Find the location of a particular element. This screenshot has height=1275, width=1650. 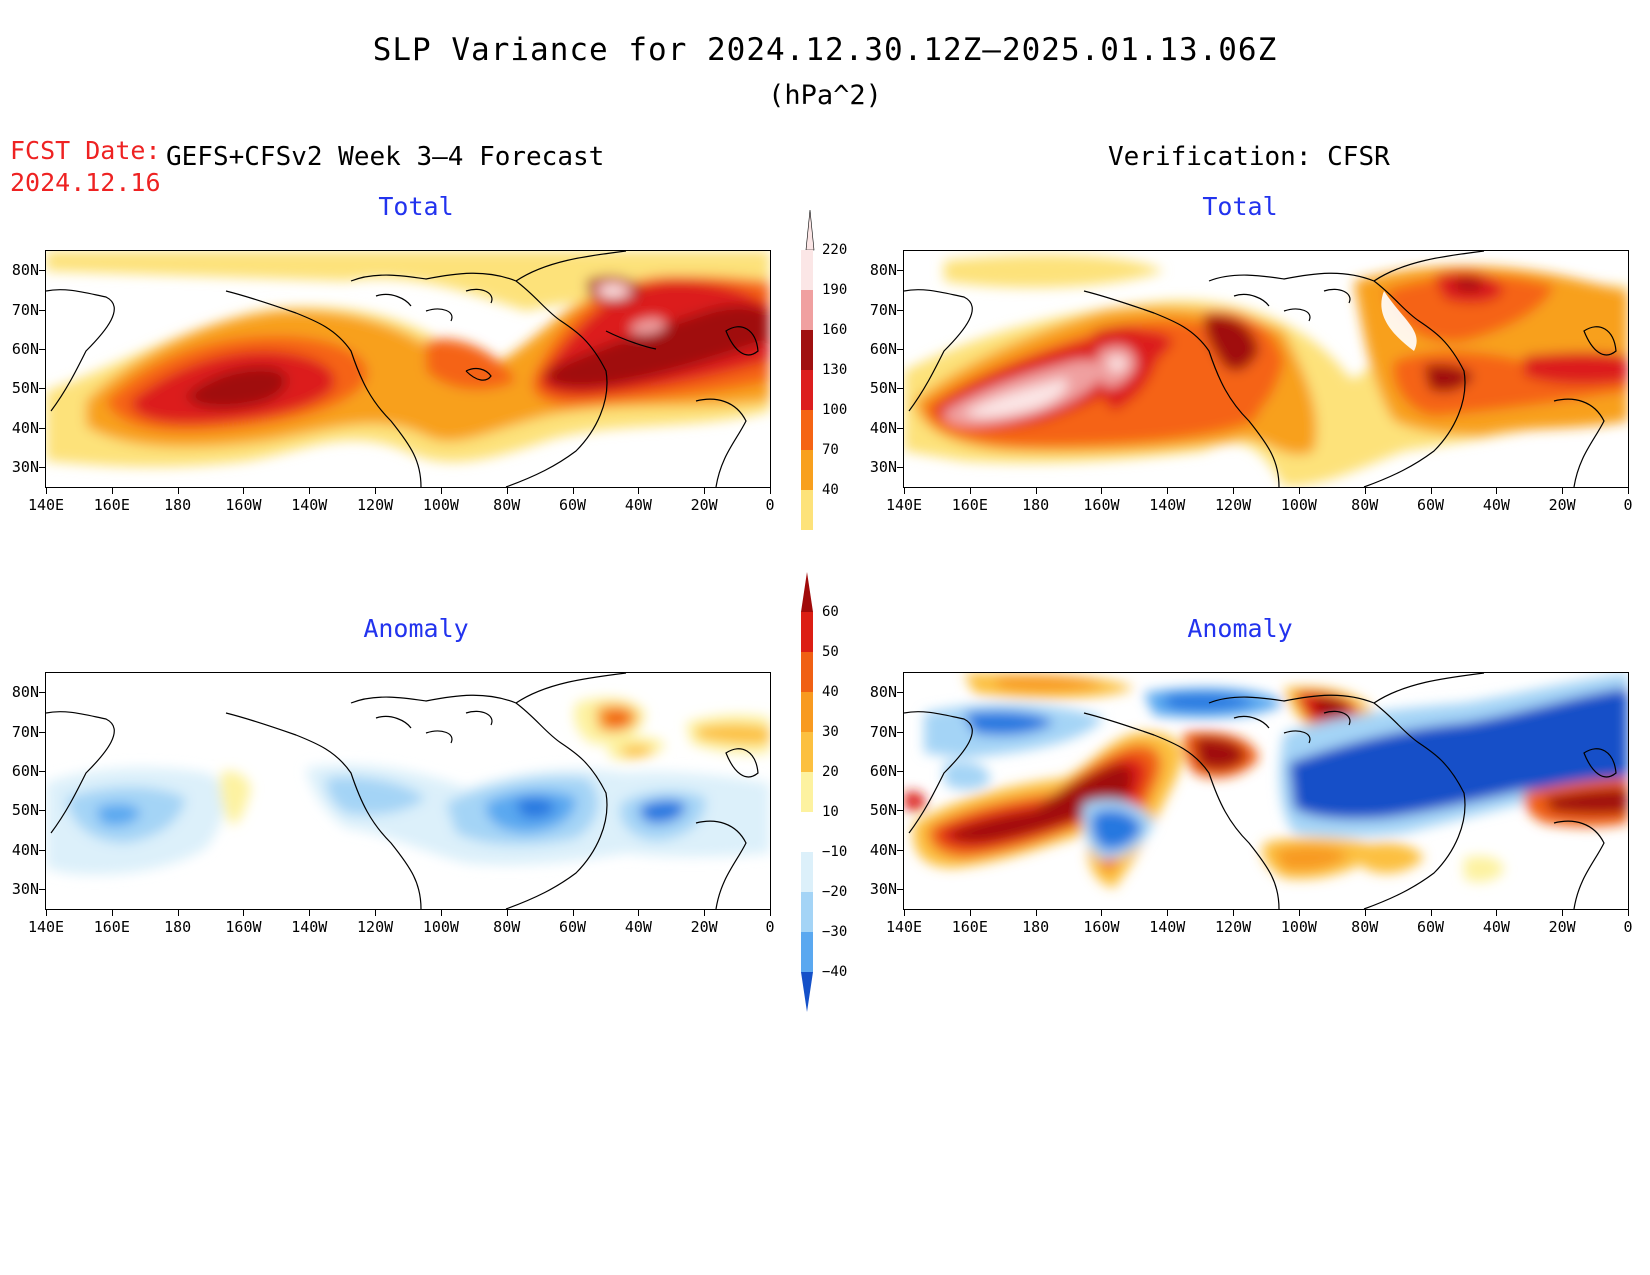

lat-label-forecast-total: 70N is located at coordinates (25, 310).